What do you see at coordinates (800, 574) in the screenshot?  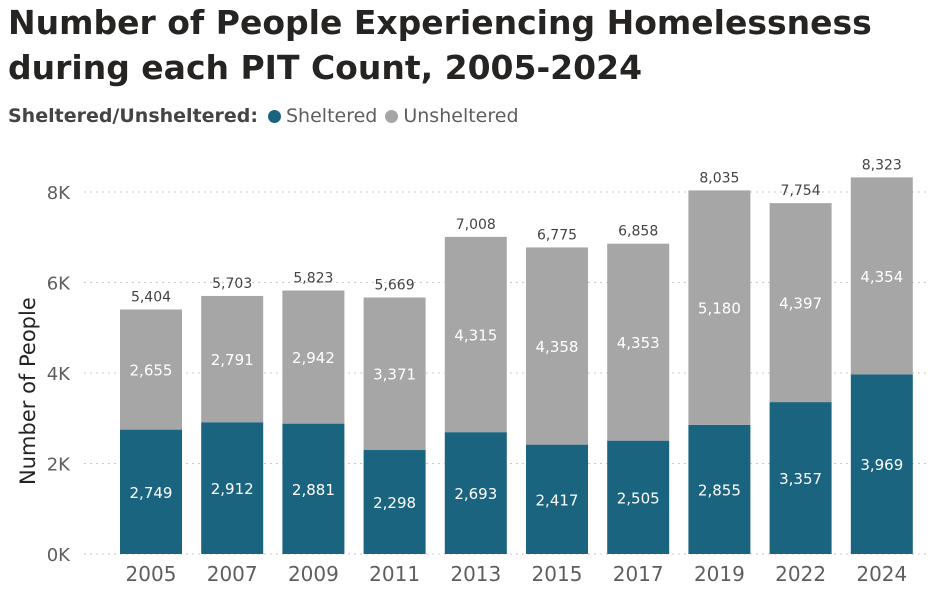 I see `x-tick-label: 2022` at bounding box center [800, 574].